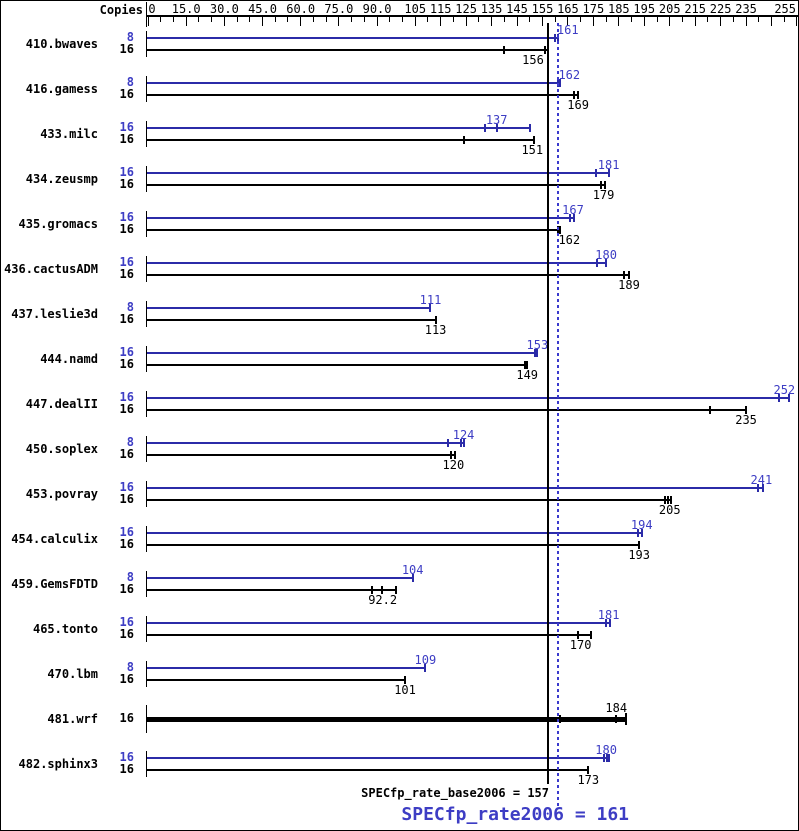 The width and height of the screenshot is (799, 831). I want to click on axis-tick-label: 115, so click(440, 9).